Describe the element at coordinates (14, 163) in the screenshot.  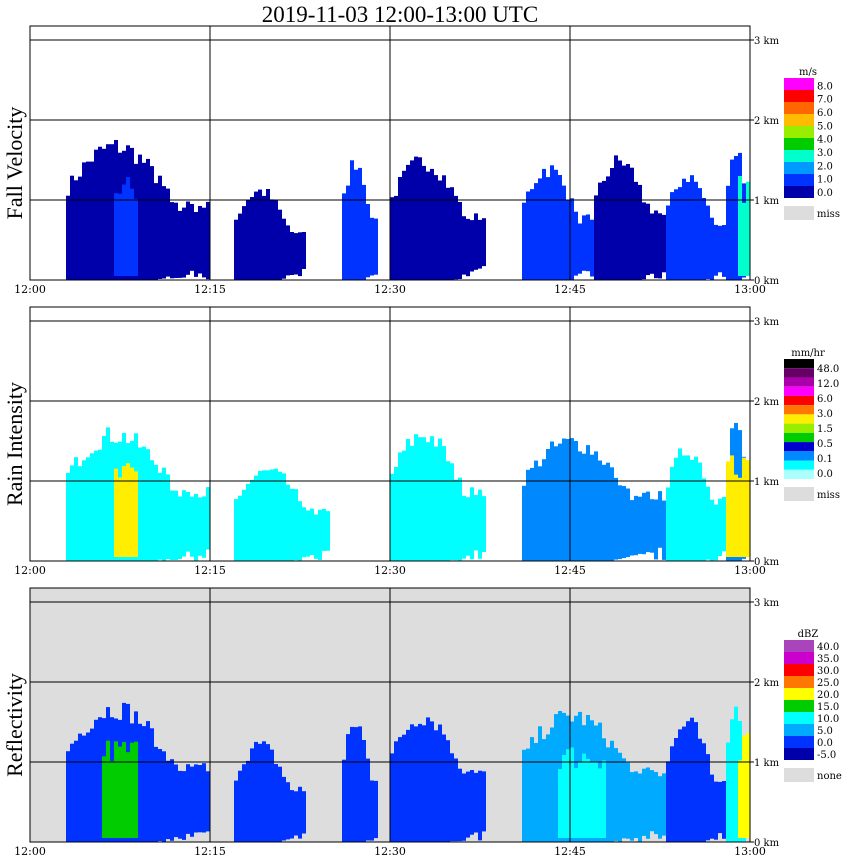
I see `y-axis-title: Fall Velocity` at that location.